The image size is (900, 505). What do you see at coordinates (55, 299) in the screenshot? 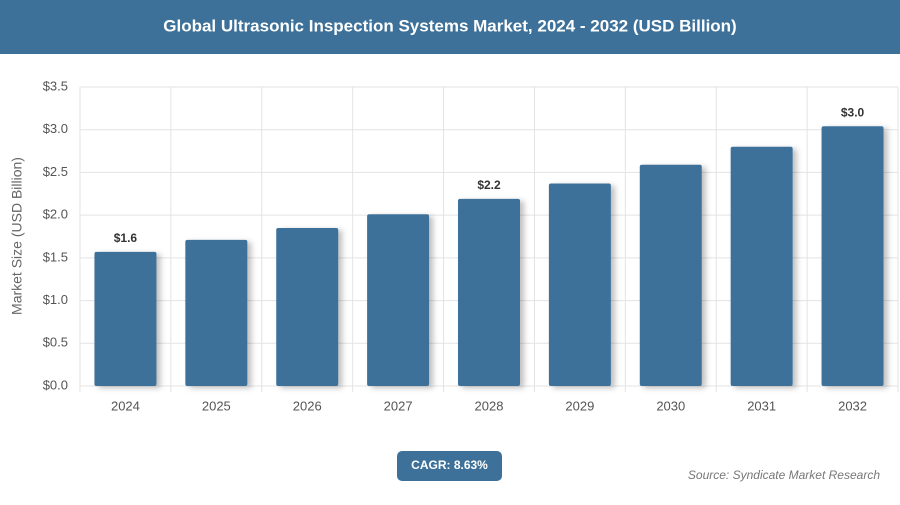
I see `y-tick-label: $1.0` at bounding box center [55, 299].